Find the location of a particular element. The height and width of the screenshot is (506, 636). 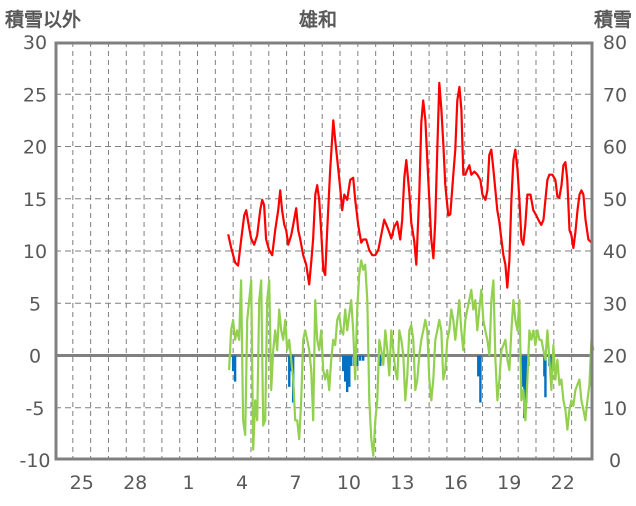

x-tick-label: 10 is located at coordinates (349, 483).